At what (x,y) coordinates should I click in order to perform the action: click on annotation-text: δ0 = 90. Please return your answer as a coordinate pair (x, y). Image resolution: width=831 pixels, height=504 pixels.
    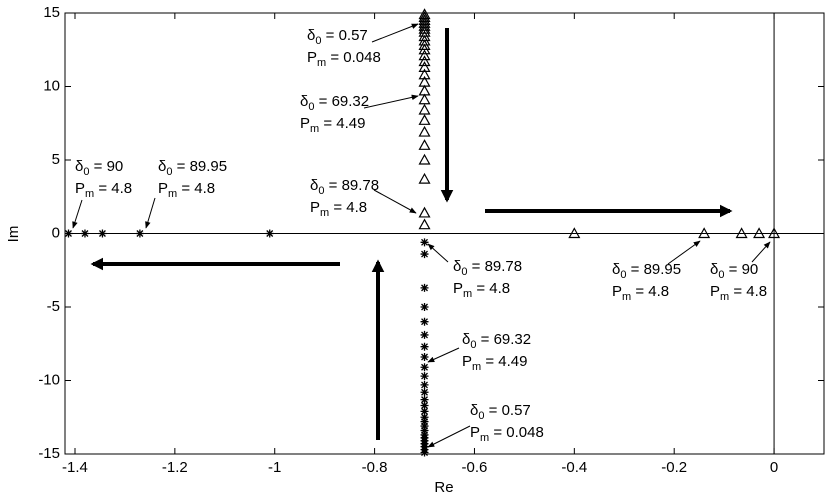
    Looking at the image, I should click on (99, 168).